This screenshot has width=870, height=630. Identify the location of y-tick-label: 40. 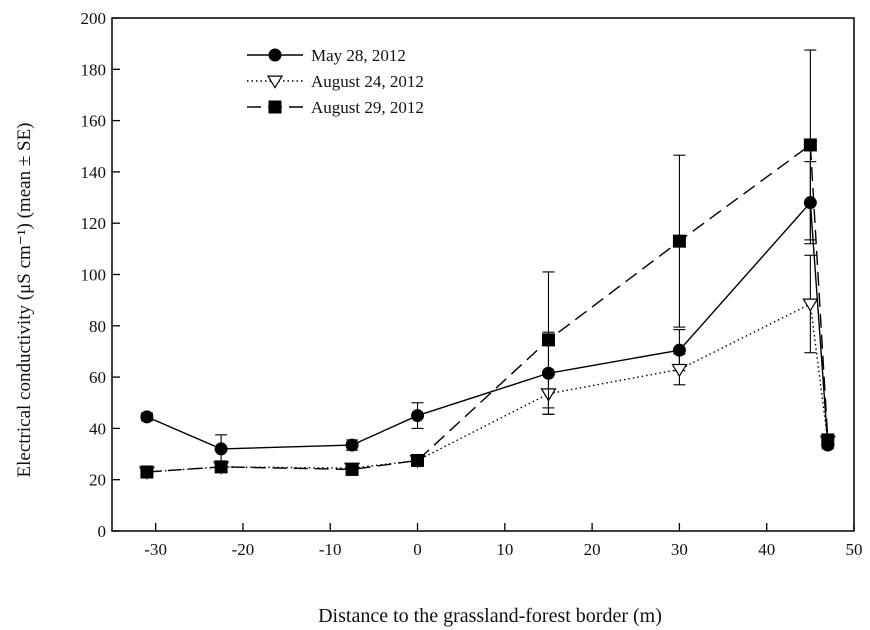
(97, 428).